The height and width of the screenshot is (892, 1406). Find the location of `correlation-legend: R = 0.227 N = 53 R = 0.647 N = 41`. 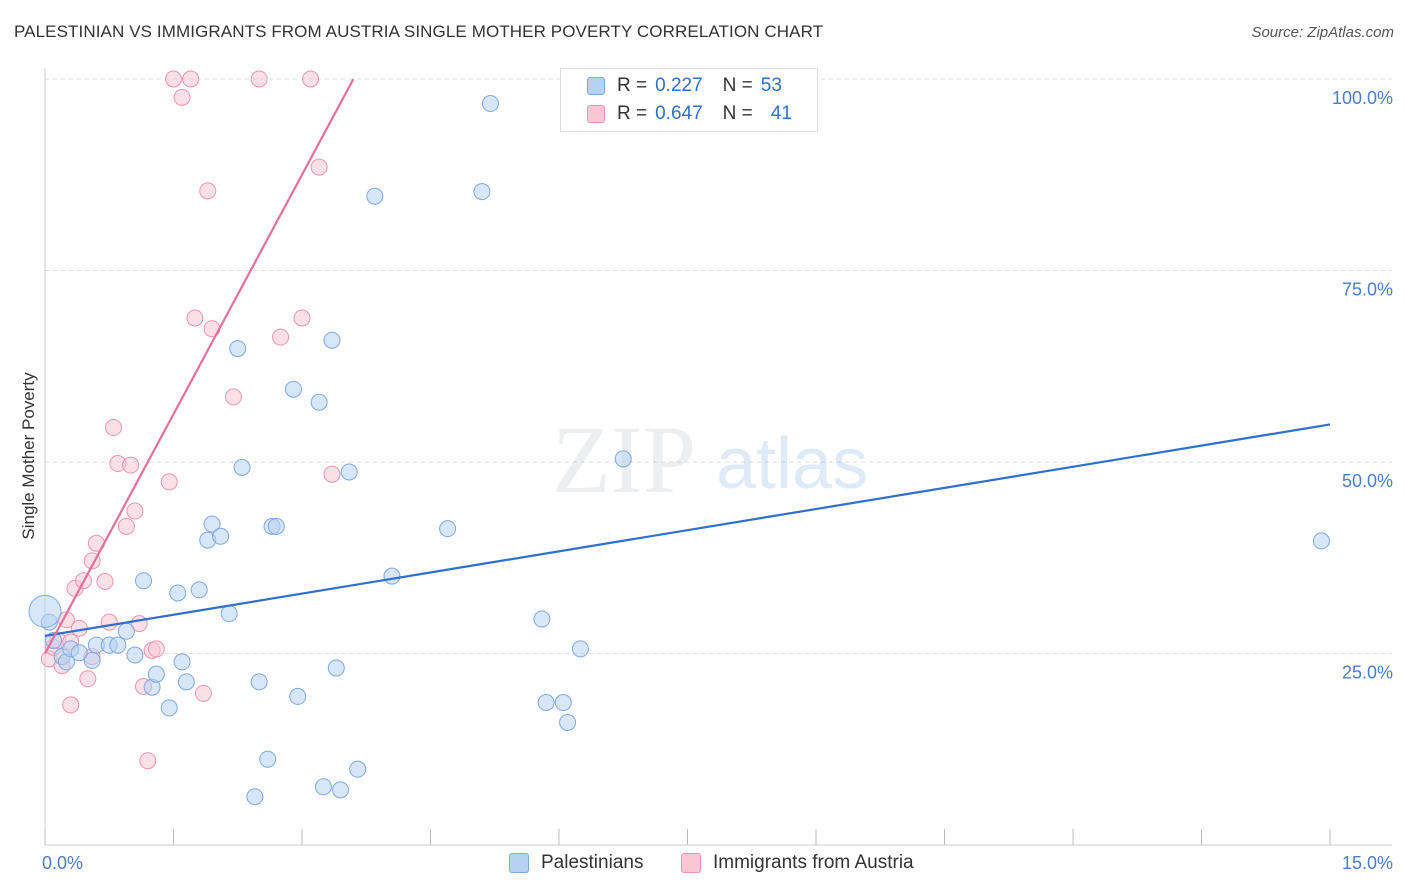

correlation-legend: R = 0.227 N = 53 R = 0.647 N = 41 is located at coordinates (689, 100).